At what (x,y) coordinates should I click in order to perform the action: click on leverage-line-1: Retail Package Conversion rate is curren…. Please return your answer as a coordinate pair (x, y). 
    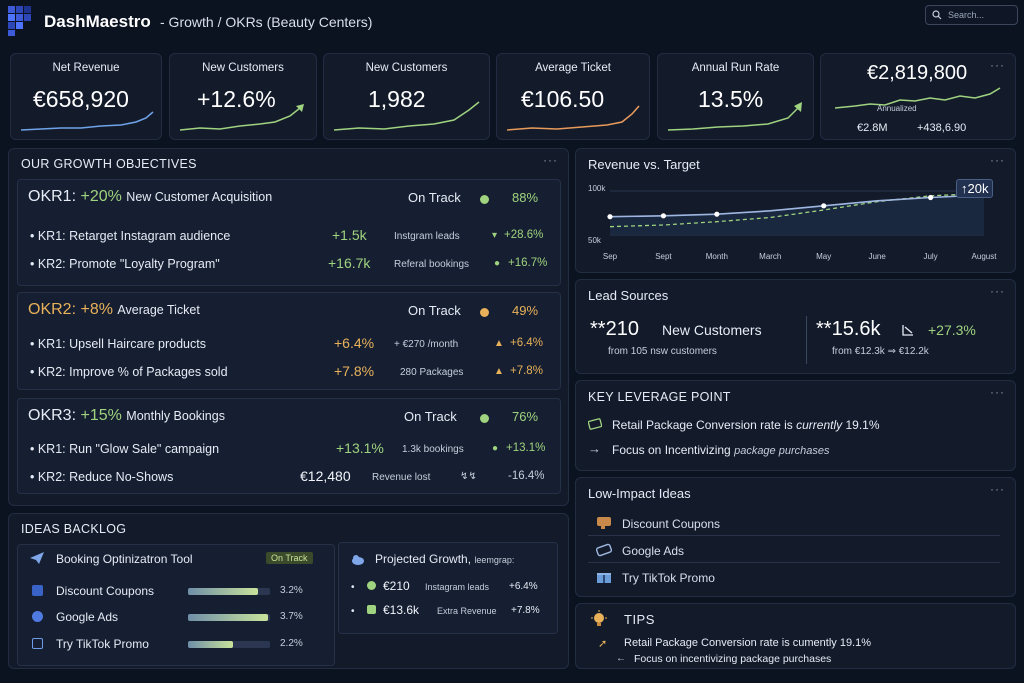
    Looking at the image, I should click on (746, 425).